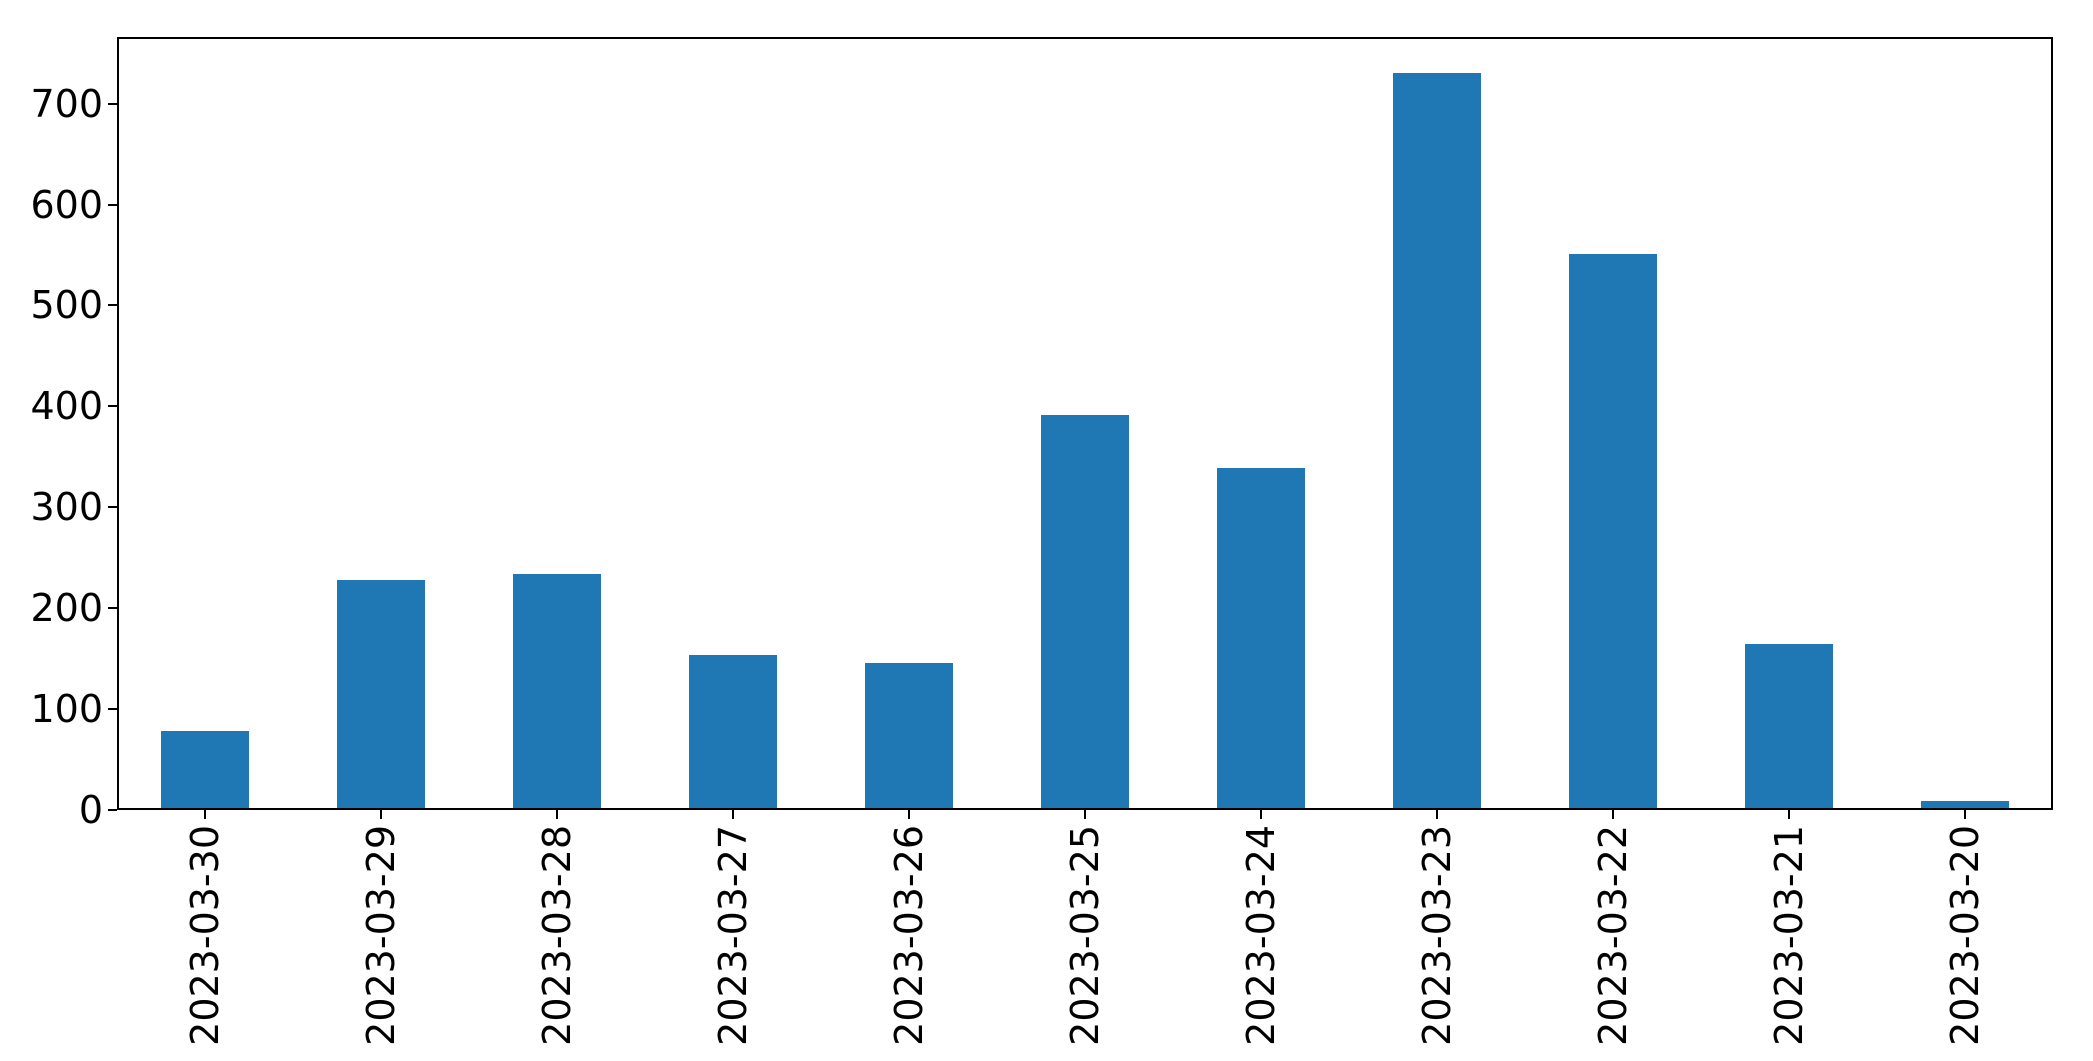 The height and width of the screenshot is (1061, 2093). Describe the element at coordinates (1789, 935) in the screenshot. I see `x-tick-label: 2023-03-21` at that location.